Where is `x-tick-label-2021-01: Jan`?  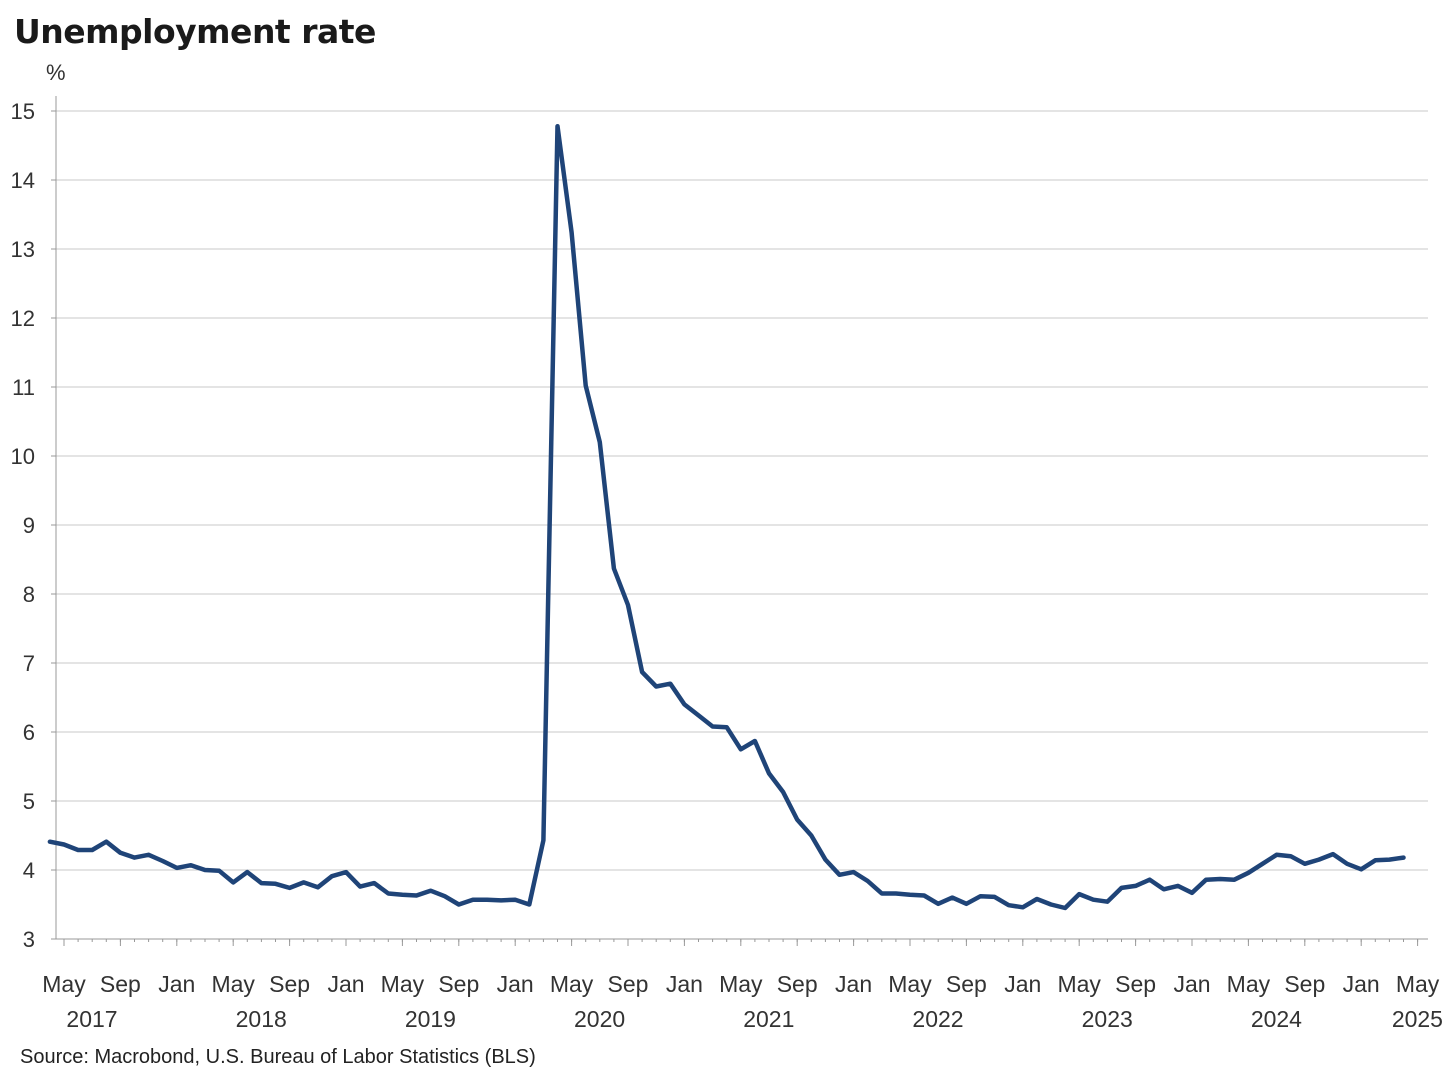 x-tick-label-2021-01: Jan is located at coordinates (684, 984).